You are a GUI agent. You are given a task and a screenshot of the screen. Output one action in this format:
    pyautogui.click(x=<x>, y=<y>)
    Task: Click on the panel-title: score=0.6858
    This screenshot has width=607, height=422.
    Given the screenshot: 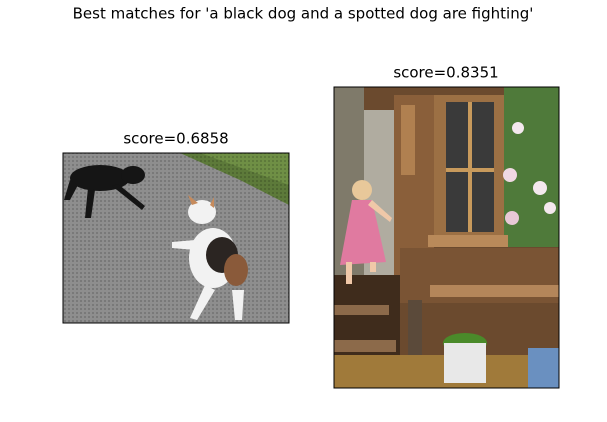 What is the action you would take?
    pyautogui.click(x=175, y=139)
    